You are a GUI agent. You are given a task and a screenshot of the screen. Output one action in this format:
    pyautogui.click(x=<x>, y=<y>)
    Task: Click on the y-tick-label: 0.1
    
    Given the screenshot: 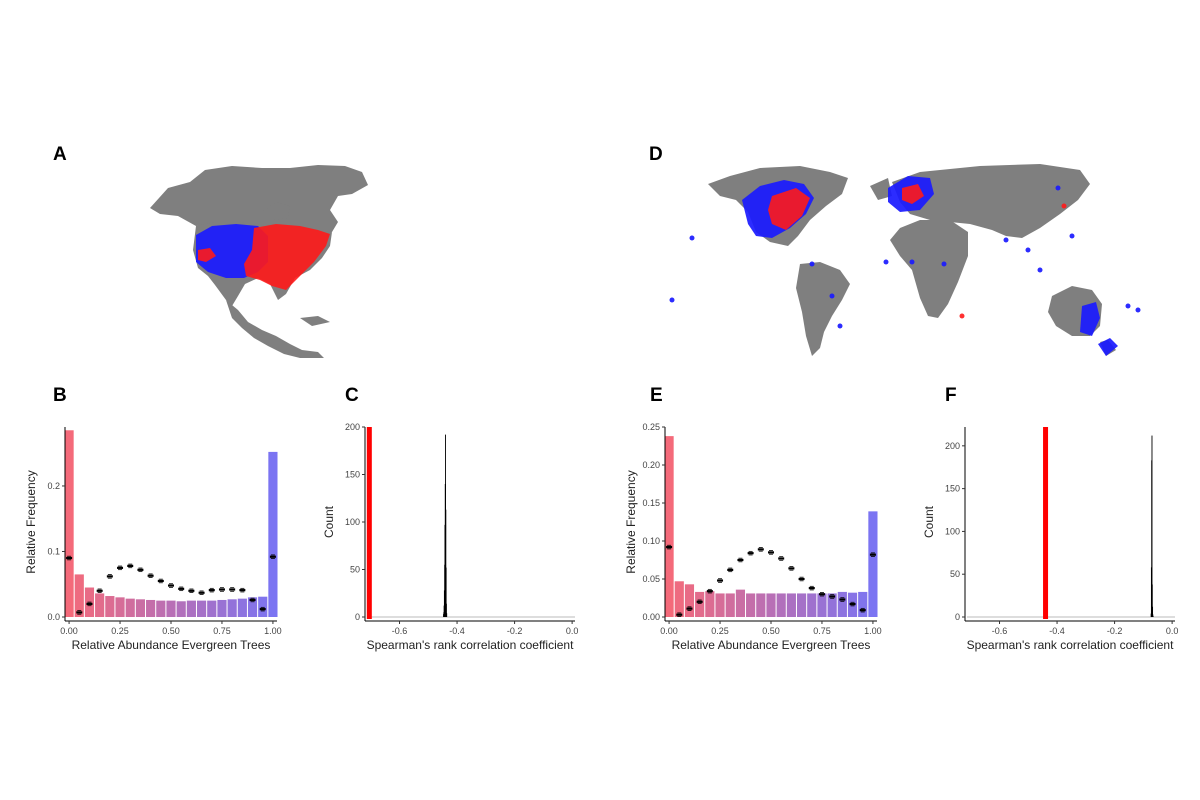 What is the action you would take?
    pyautogui.click(x=53, y=551)
    